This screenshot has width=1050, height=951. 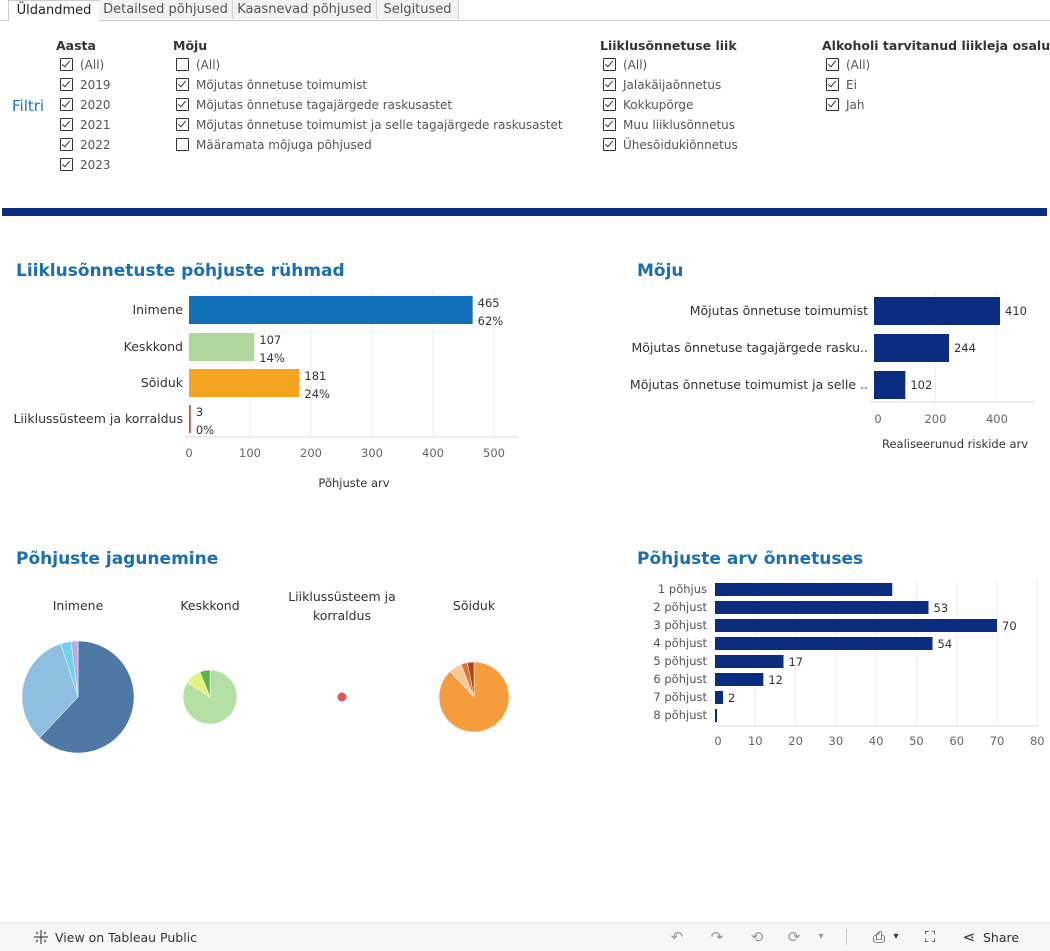 What do you see at coordinates (775, 680) in the screenshot?
I see `value-label: 12` at bounding box center [775, 680].